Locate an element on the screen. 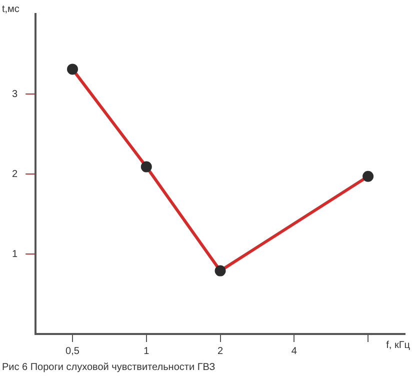 The height and width of the screenshot is (379, 412). y-axis-title: t,мс is located at coordinates (11, 9).